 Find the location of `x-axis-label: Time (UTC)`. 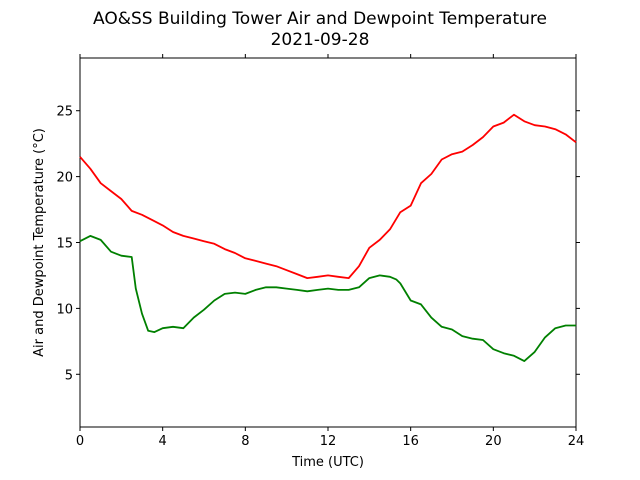

x-axis-label: Time (UTC) is located at coordinates (327, 462).